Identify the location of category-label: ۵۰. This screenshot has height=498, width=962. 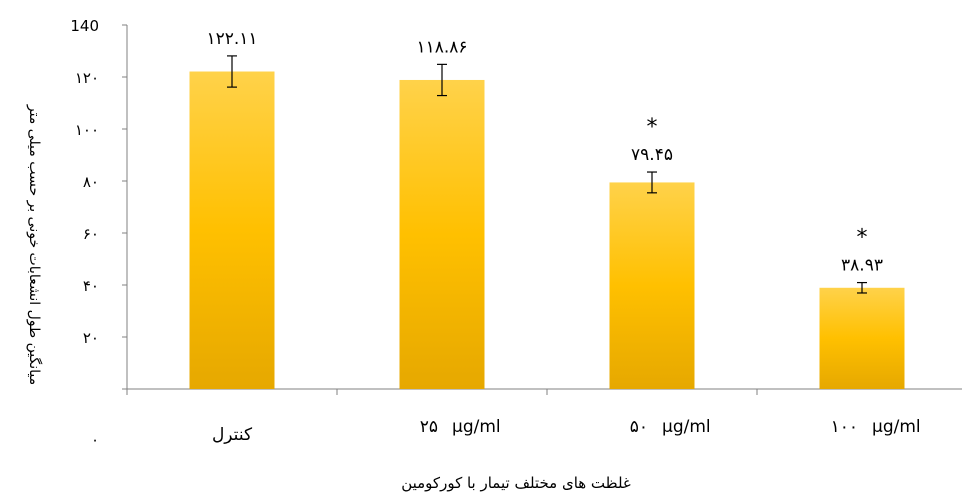
(639, 427).